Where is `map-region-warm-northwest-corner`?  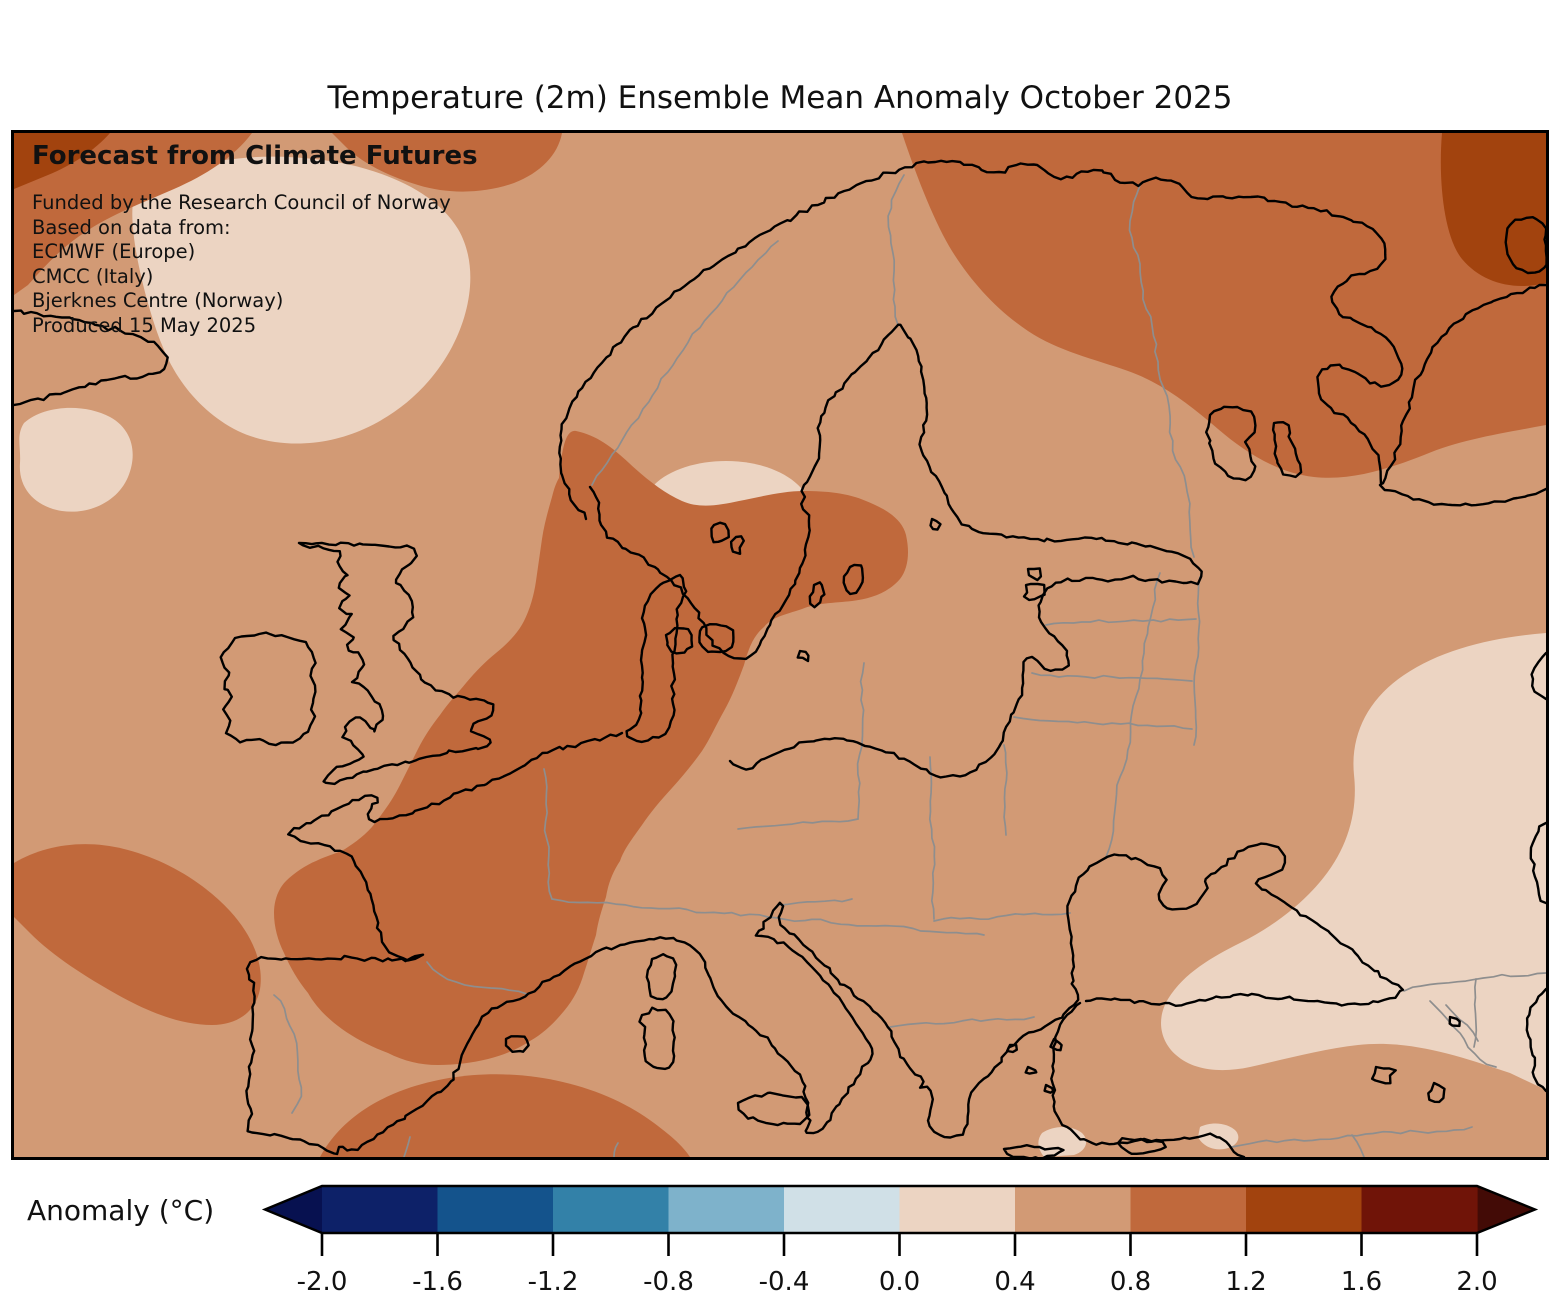
map-region-warm-northwest-corner is located at coordinates (133, 214).